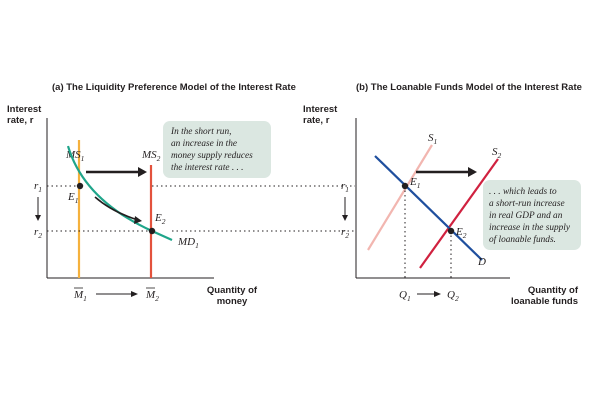 This screenshot has width=600, height=400. Describe the element at coordinates (142, 172) in the screenshot. I see `ms-shift-arrow-head` at that location.